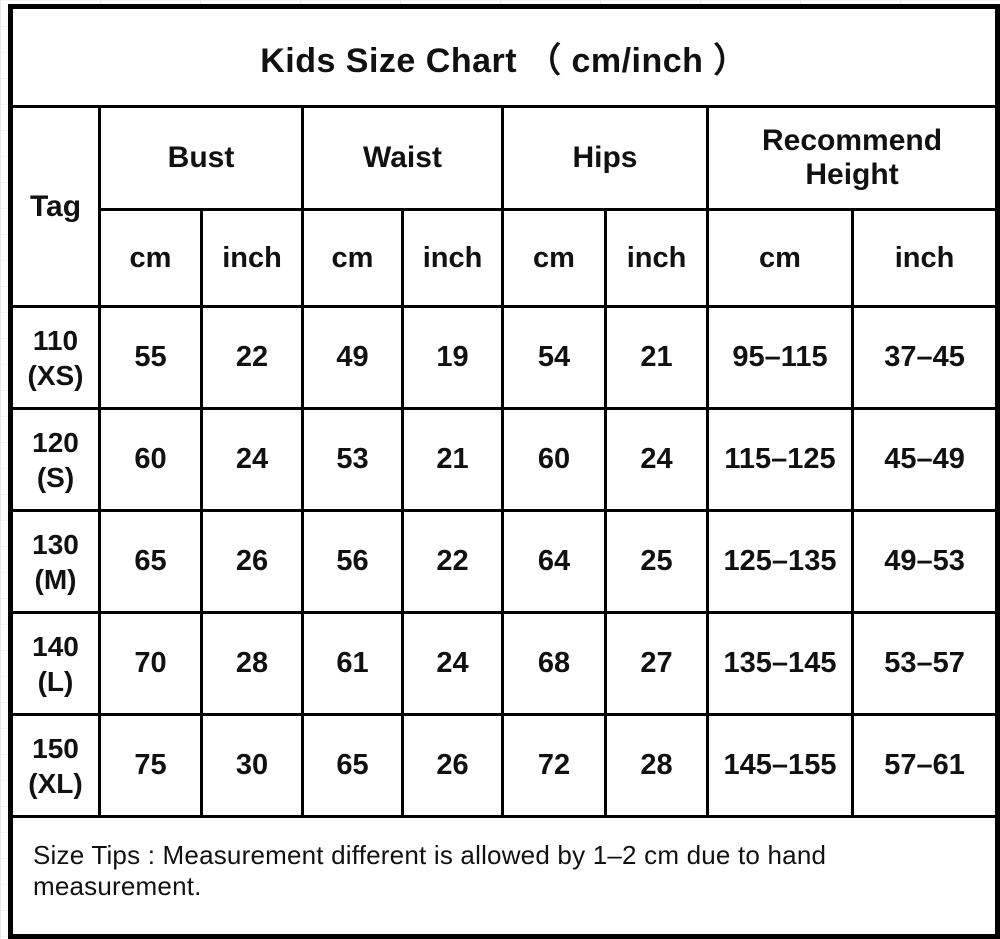 This screenshot has height=939, width=1000. I want to click on cell-waist-inch: 19, so click(452, 357).